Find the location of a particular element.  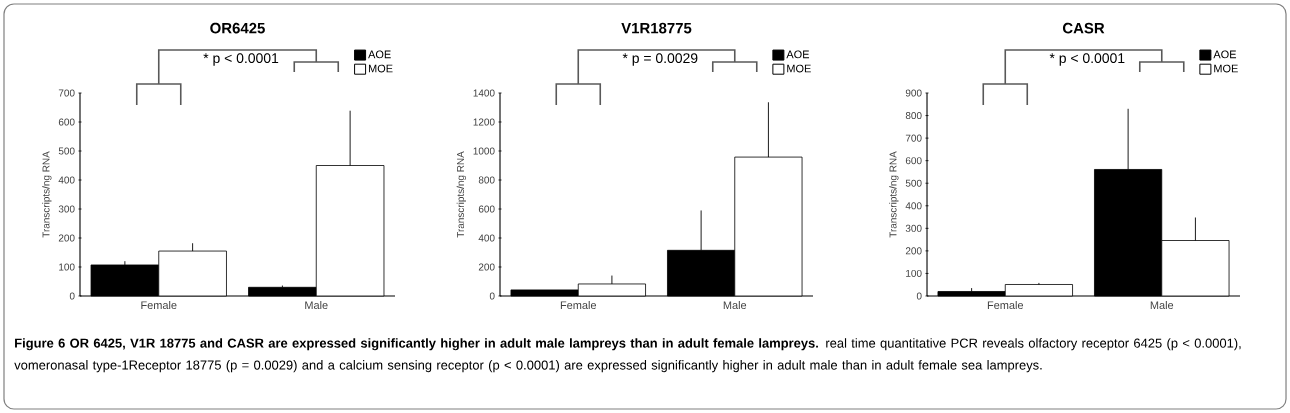

chart-title: OR6425 is located at coordinates (237, 28).